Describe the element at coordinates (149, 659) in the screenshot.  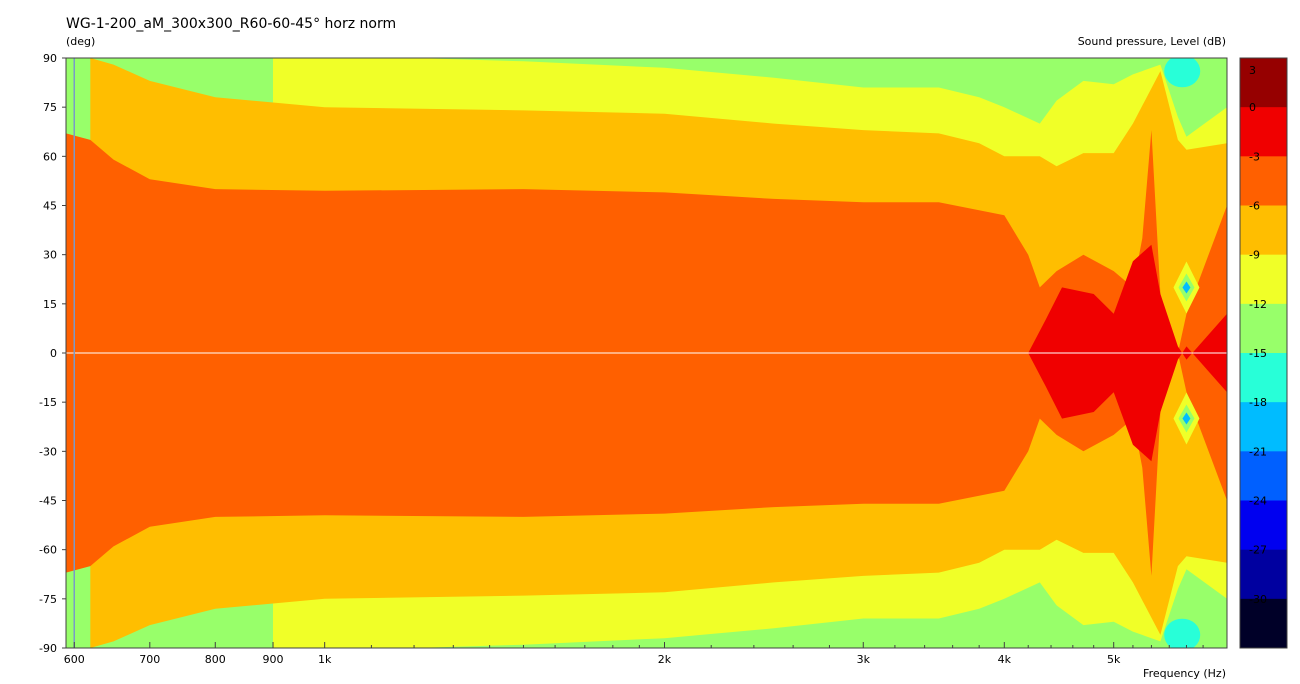
I see `x-tick-label: 700` at that location.